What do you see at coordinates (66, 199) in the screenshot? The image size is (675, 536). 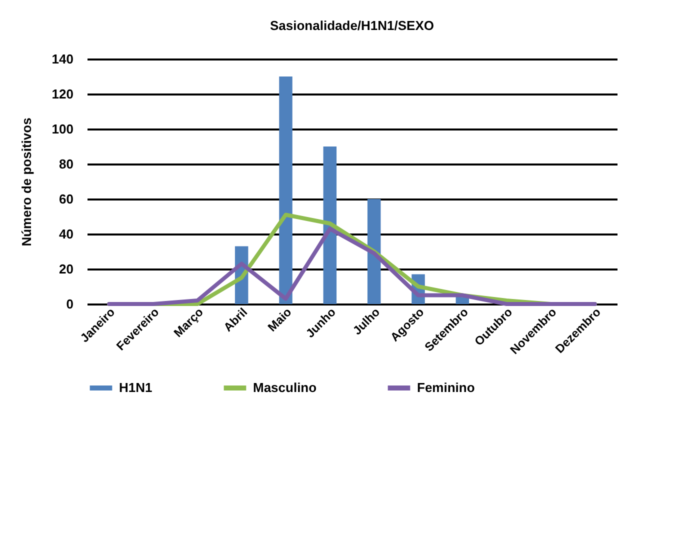 I see `y-tick-label: 60` at bounding box center [66, 199].